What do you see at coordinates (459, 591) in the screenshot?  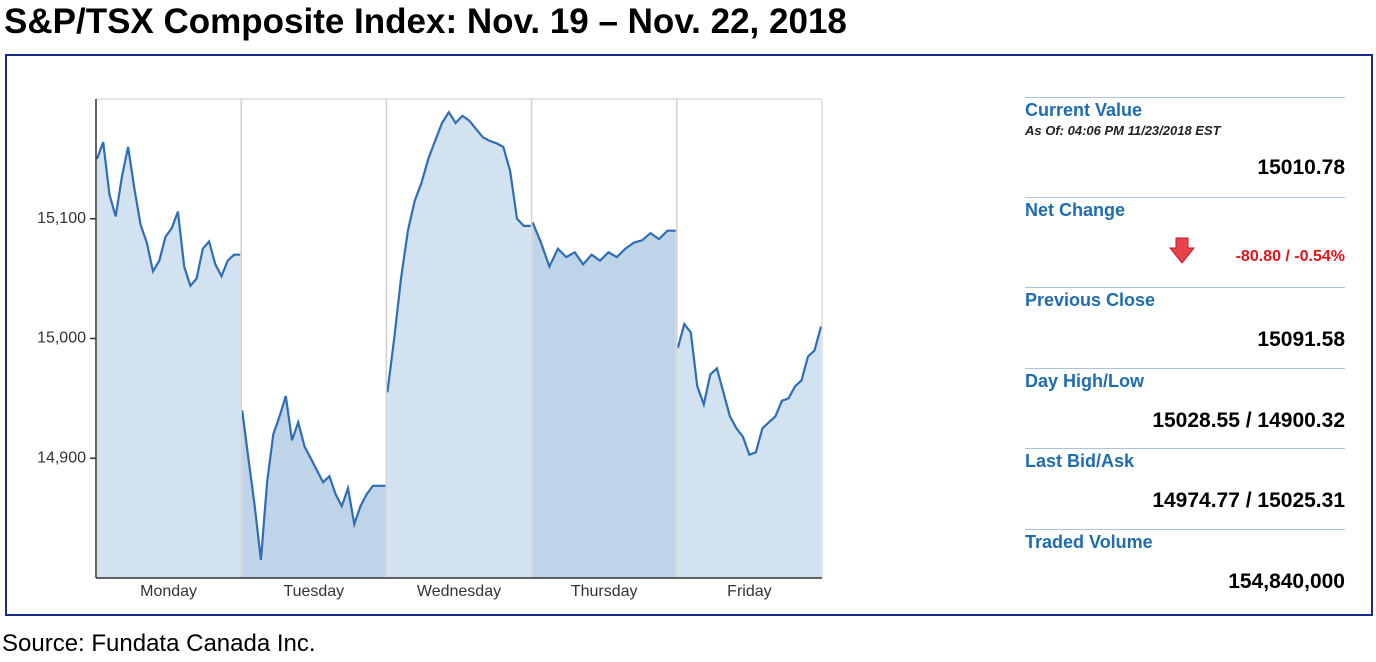 I see `x-tick-label: Wednesday` at bounding box center [459, 591].